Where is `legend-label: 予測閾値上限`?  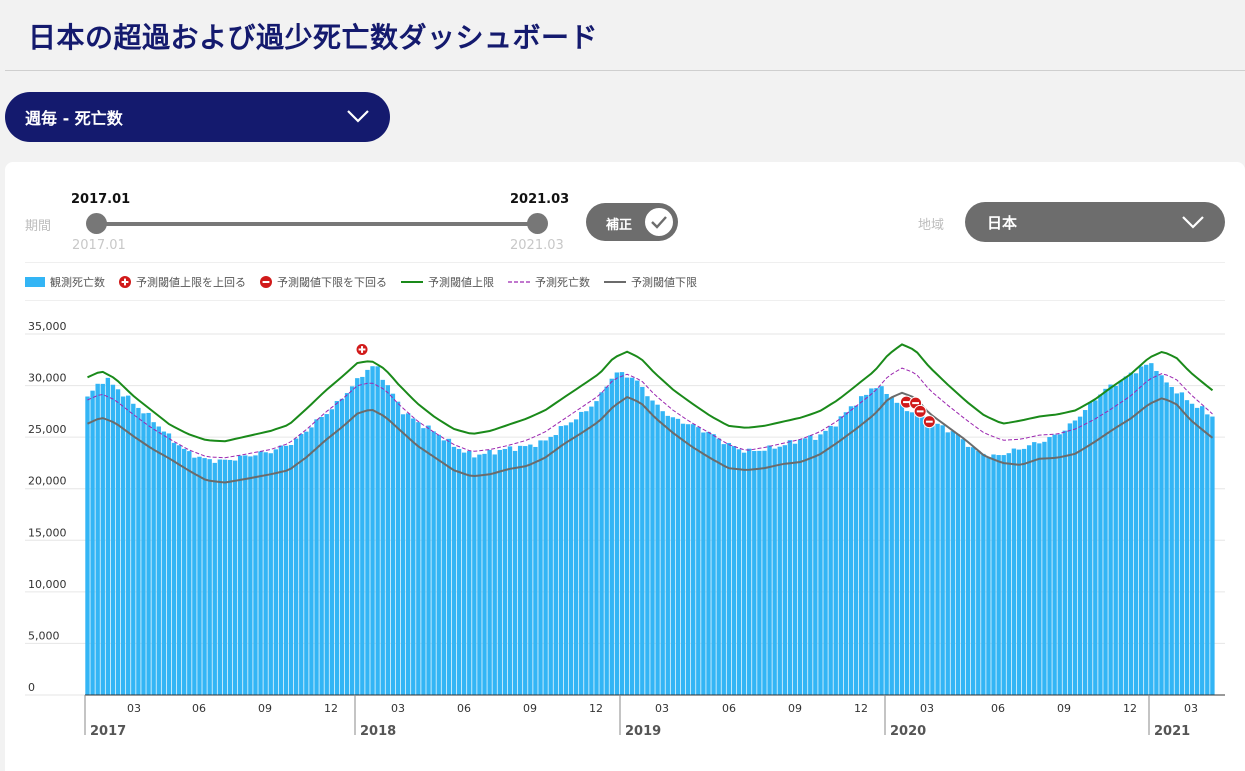 legend-label: 予測閾値上限 is located at coordinates (461, 282).